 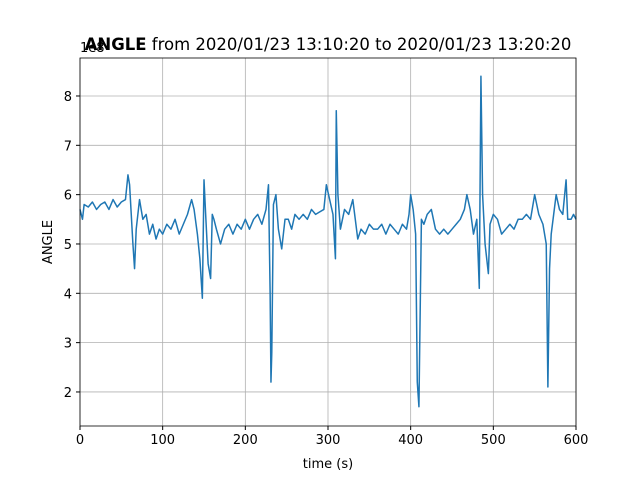 What do you see at coordinates (68, 294) in the screenshot?
I see `y-tick-label: 4` at bounding box center [68, 294].